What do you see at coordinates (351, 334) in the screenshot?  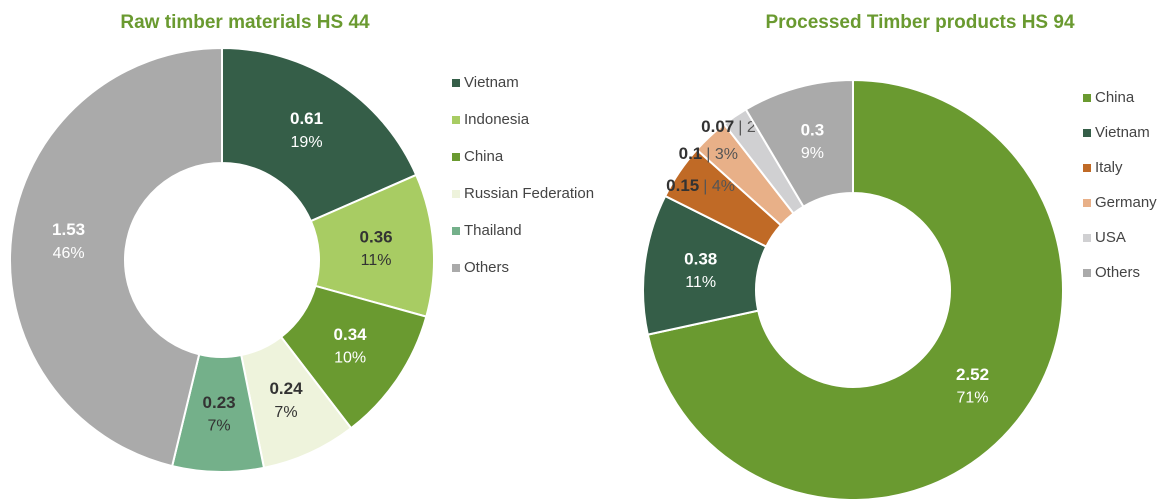 I see `value-label: 0.34` at bounding box center [351, 334].